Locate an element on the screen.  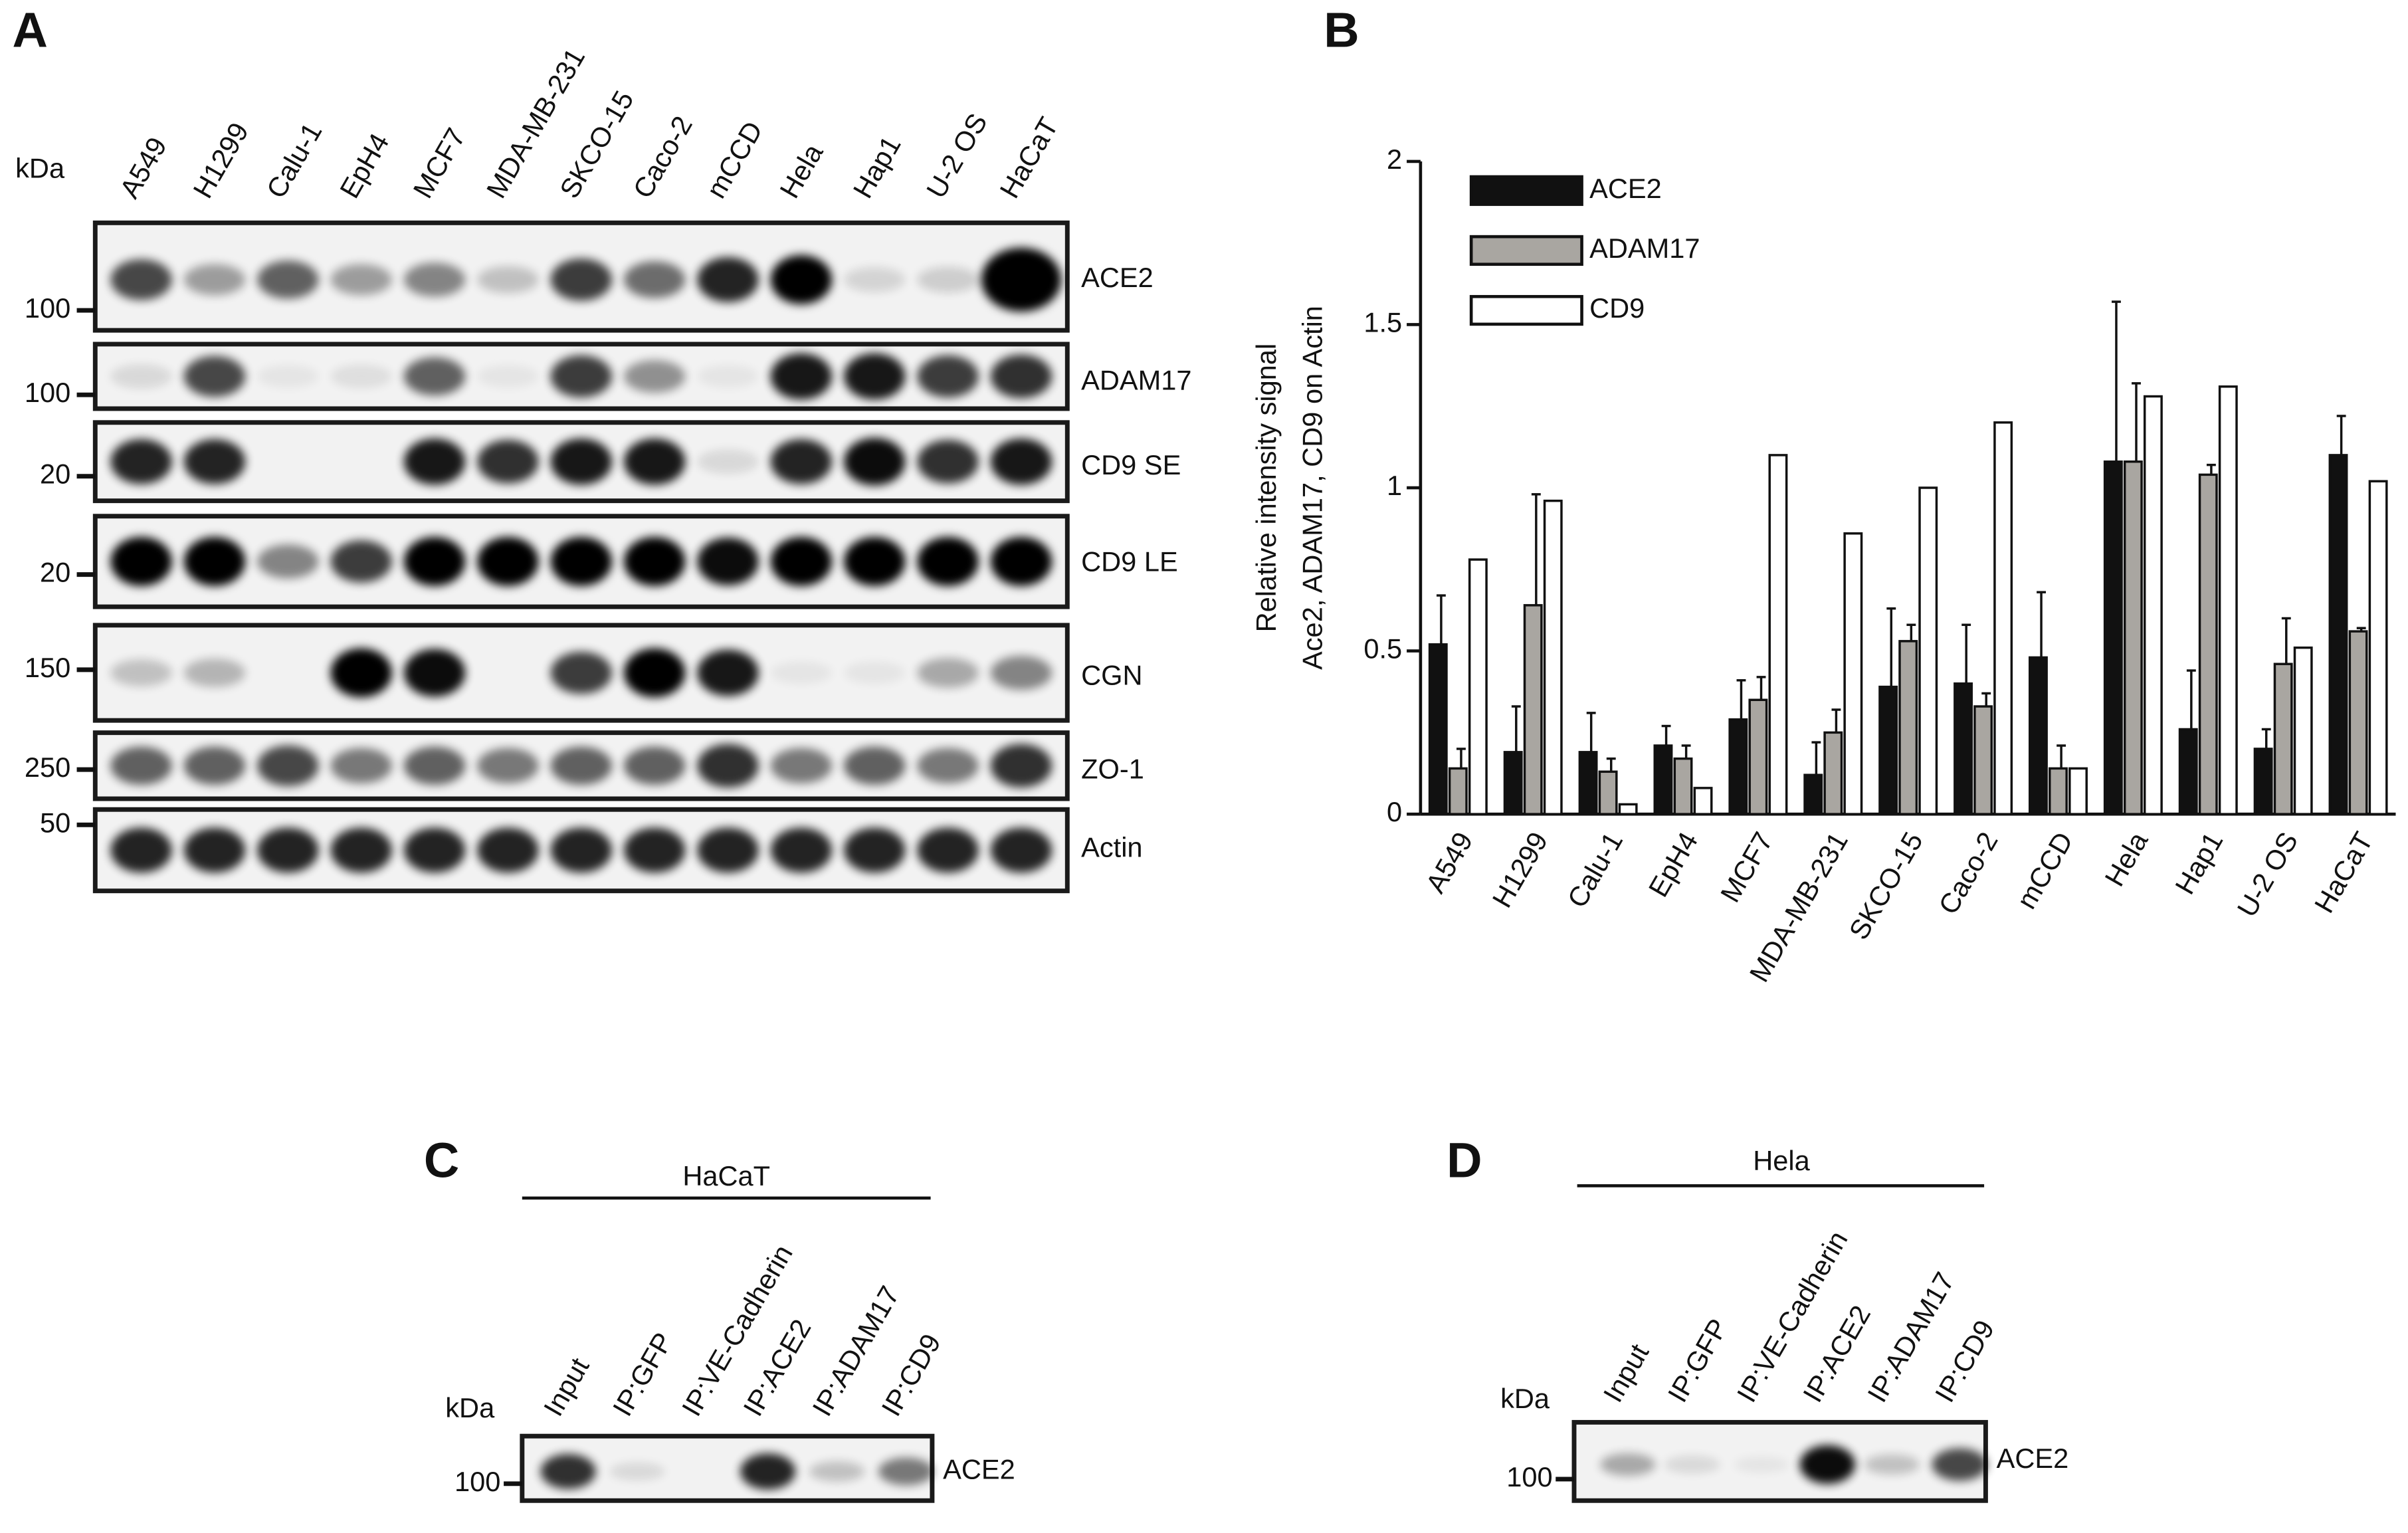
x-tick-label: EpH4 is located at coordinates (1673, 865).